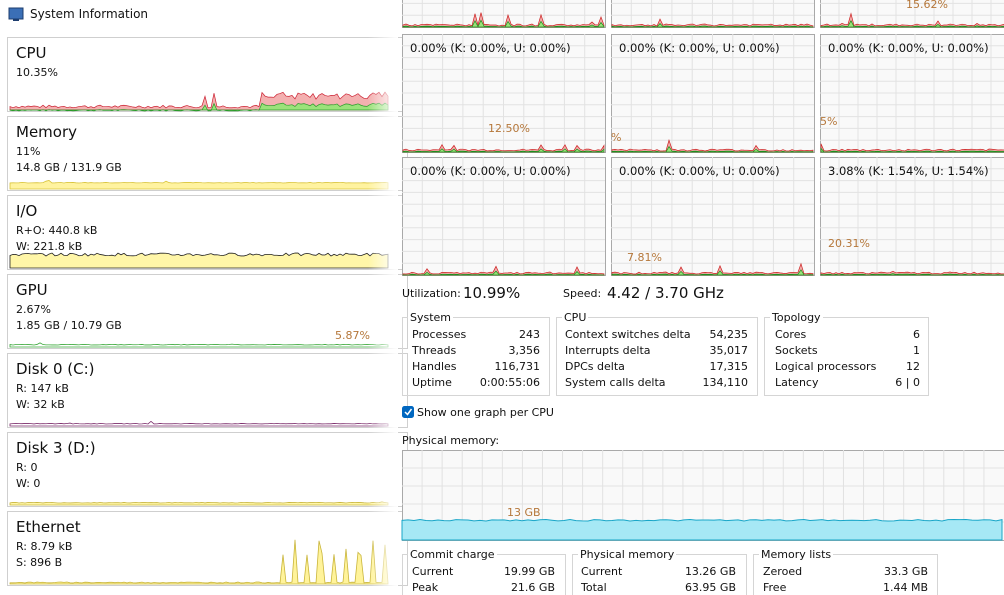  I want to click on group-title: Physical memory, so click(627, 554).